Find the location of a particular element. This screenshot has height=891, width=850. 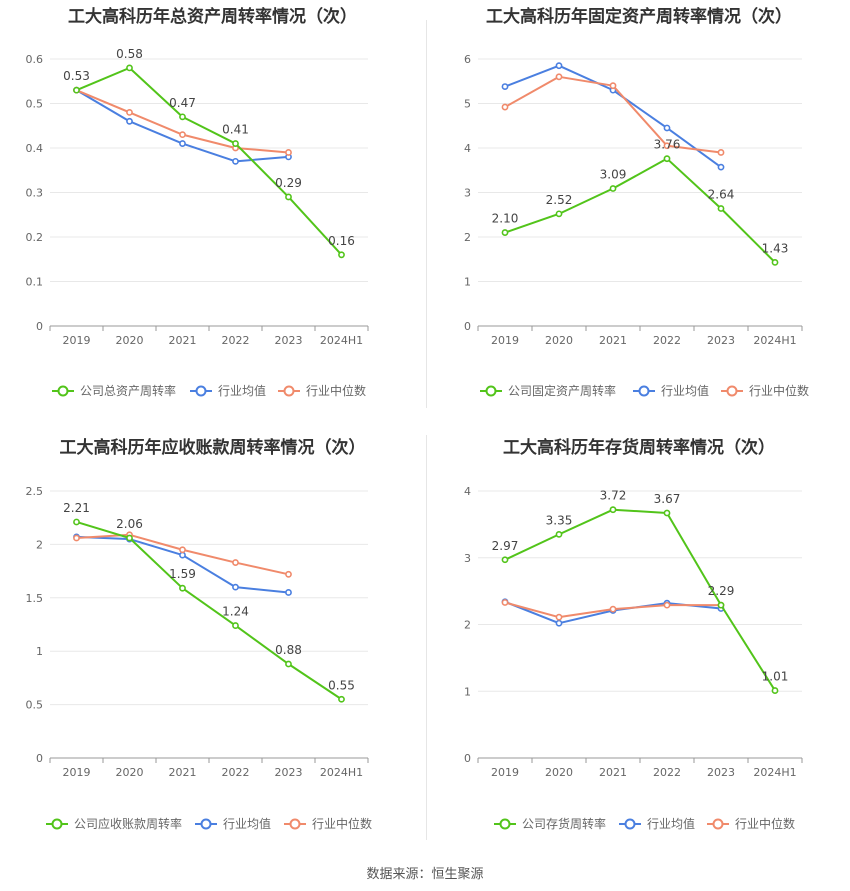

data-label: 0.47 is located at coordinates (182, 103).